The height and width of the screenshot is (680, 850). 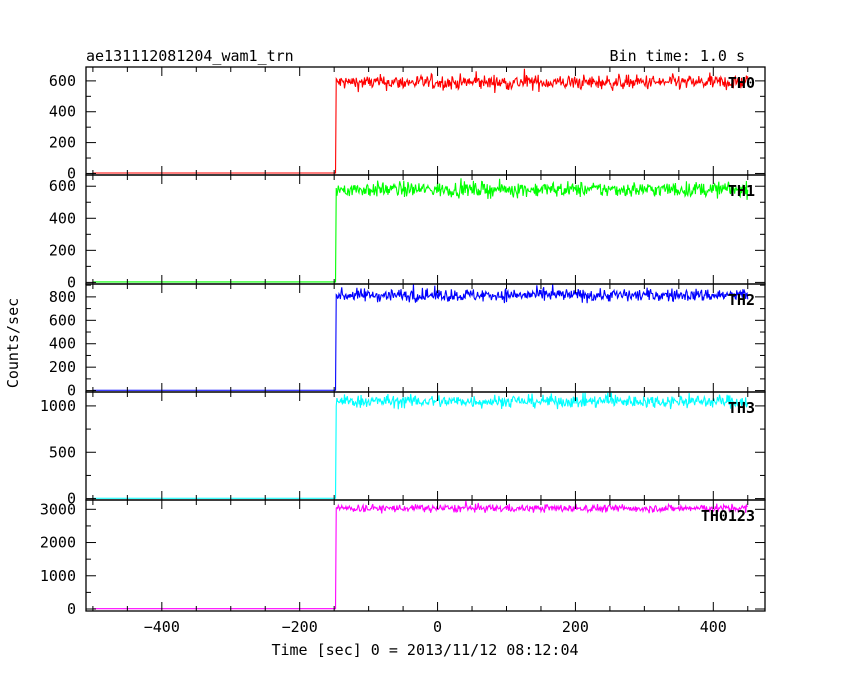 What do you see at coordinates (741, 191) in the screenshot?
I see `panel-label-th1: TH1` at bounding box center [741, 191].